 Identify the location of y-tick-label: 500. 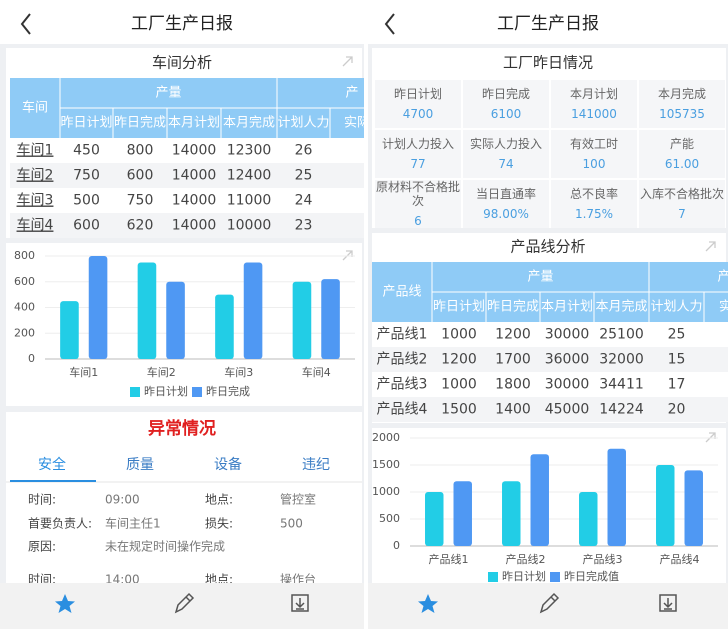
(389, 518).